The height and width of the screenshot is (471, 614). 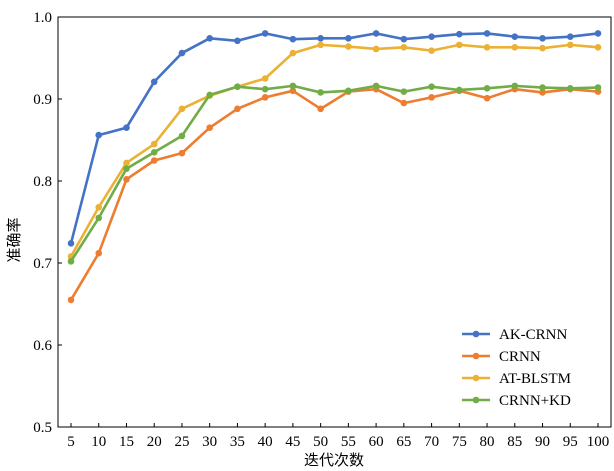 What do you see at coordinates (98, 442) in the screenshot?
I see `x-tick-label: 10` at bounding box center [98, 442].